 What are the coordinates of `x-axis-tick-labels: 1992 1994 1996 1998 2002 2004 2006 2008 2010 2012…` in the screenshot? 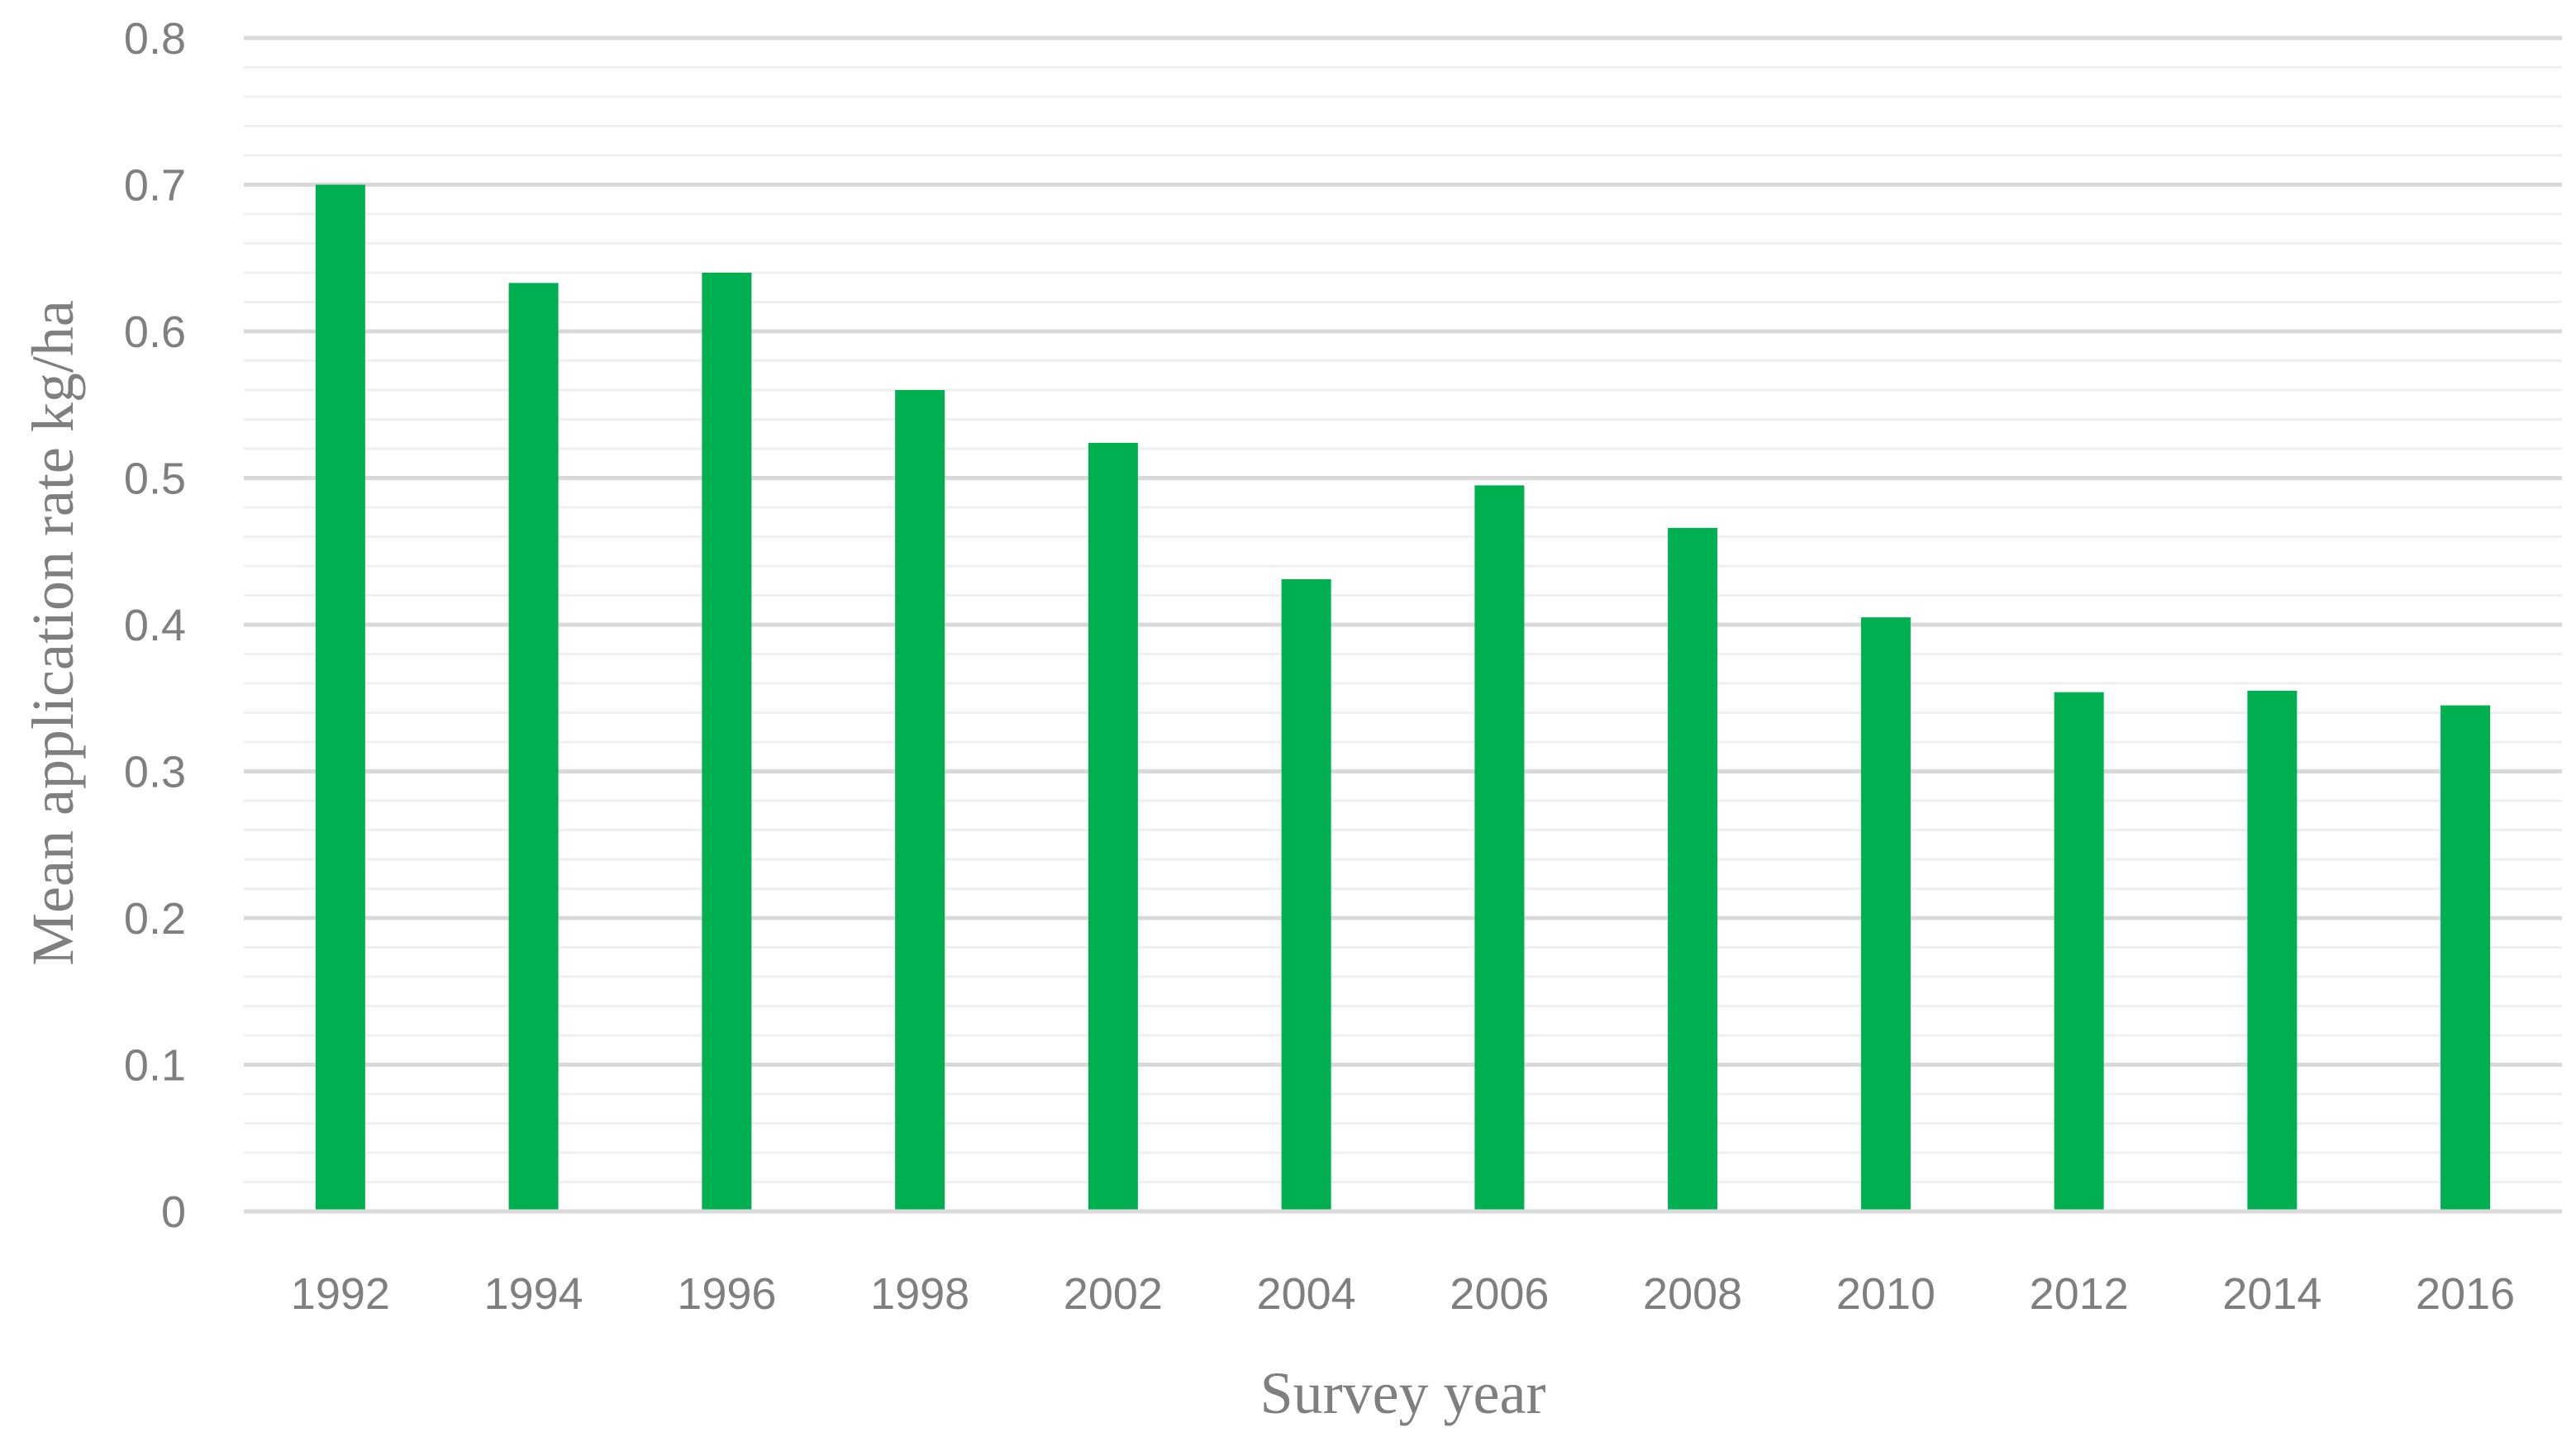 It's located at (1403, 1294).